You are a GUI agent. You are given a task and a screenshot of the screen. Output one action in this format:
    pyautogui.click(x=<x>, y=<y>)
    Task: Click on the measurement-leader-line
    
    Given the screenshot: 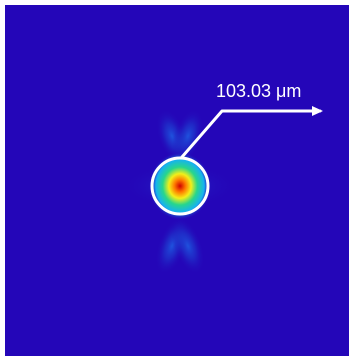 What is the action you would take?
    pyautogui.click(x=251, y=134)
    